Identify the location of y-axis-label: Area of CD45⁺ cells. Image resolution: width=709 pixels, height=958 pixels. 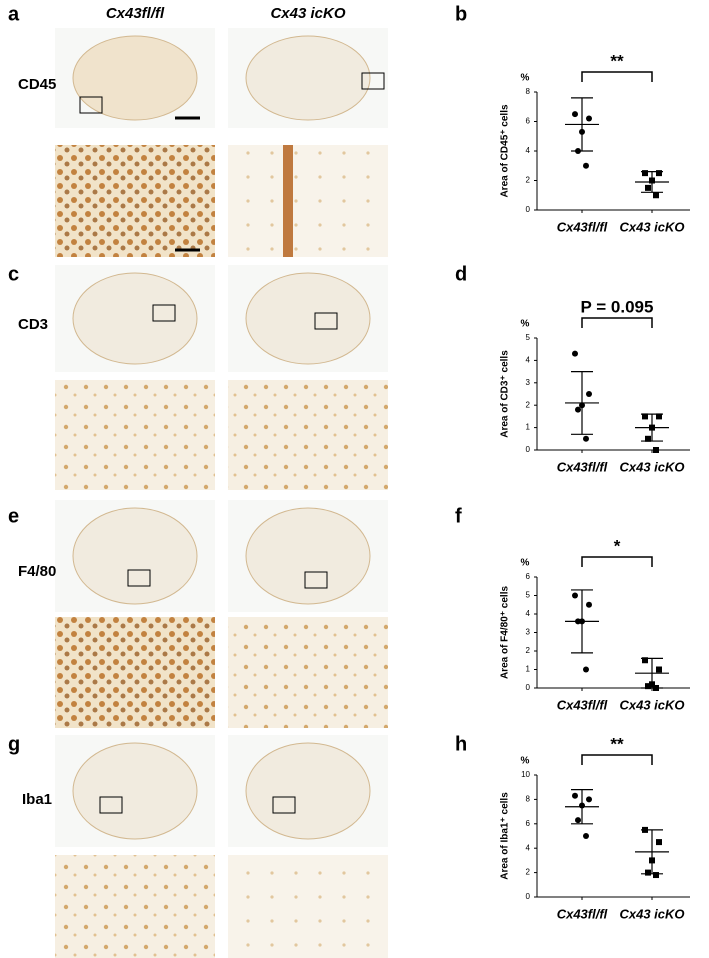
(505, 151).